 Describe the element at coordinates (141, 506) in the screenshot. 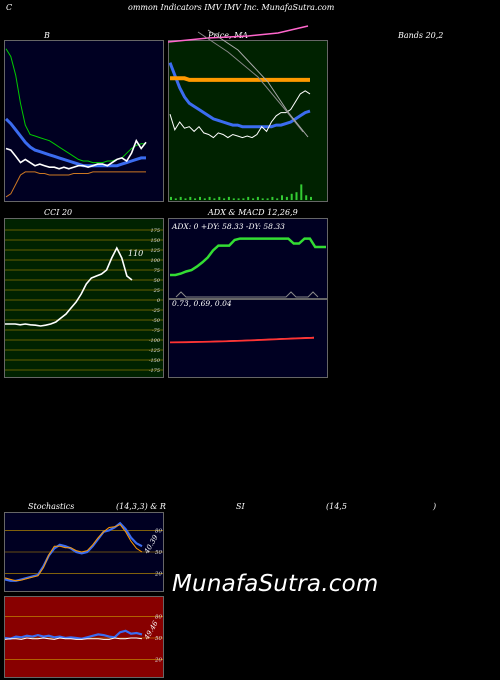

I see `stochastics-params-label: (14,3,3) & R` at that location.